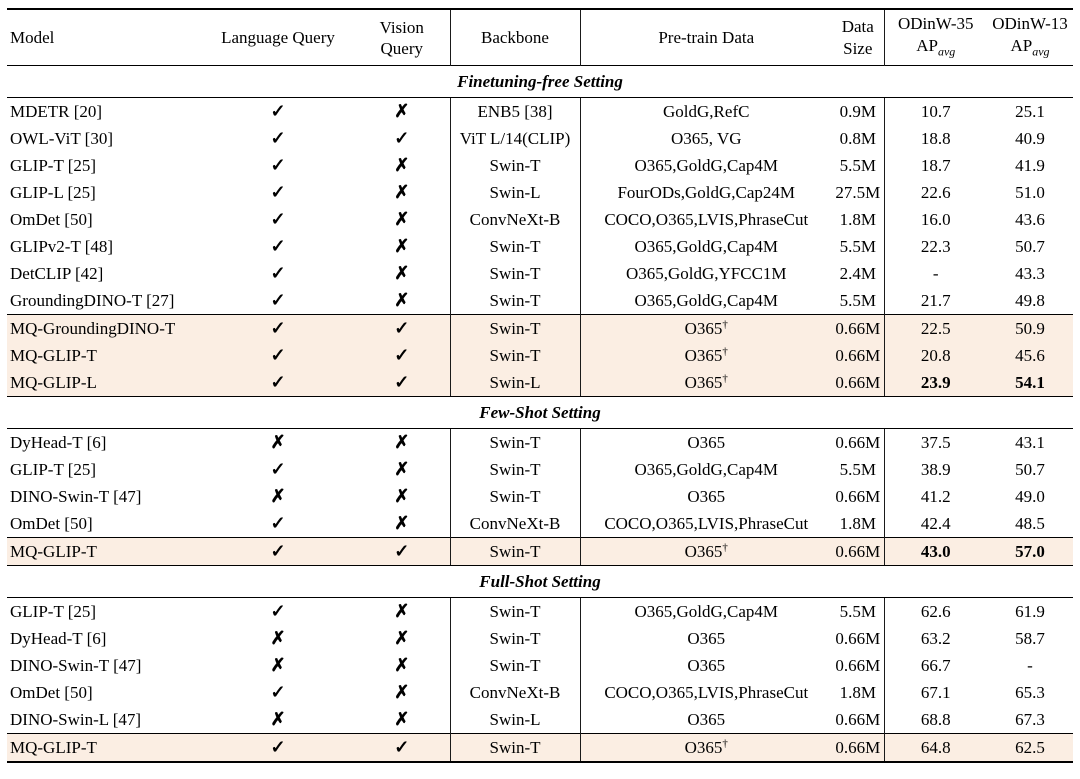 The height and width of the screenshot is (779, 1080). What do you see at coordinates (706, 38) in the screenshot?
I see `col-header-pretrain-data: Pre-train Data` at bounding box center [706, 38].